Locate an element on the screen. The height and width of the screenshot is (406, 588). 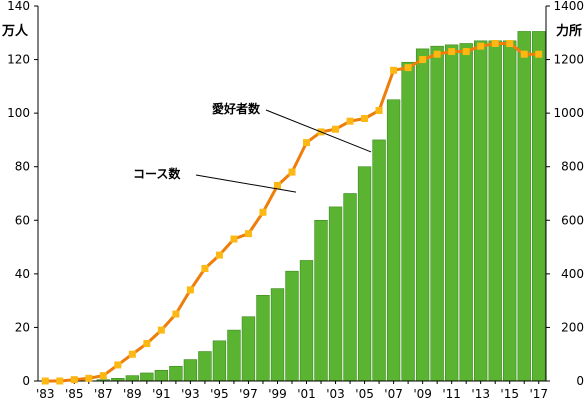
x-tick-label: '17 is located at coordinates (538, 394).